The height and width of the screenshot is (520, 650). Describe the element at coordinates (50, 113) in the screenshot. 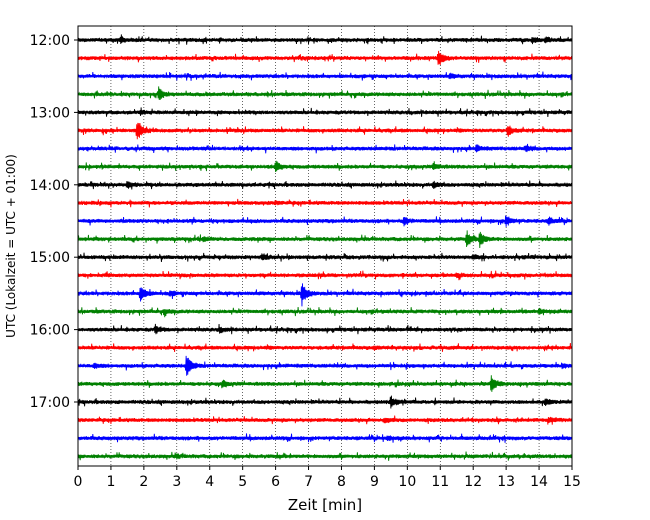

I see `y-tick-label: 13:00` at that location.